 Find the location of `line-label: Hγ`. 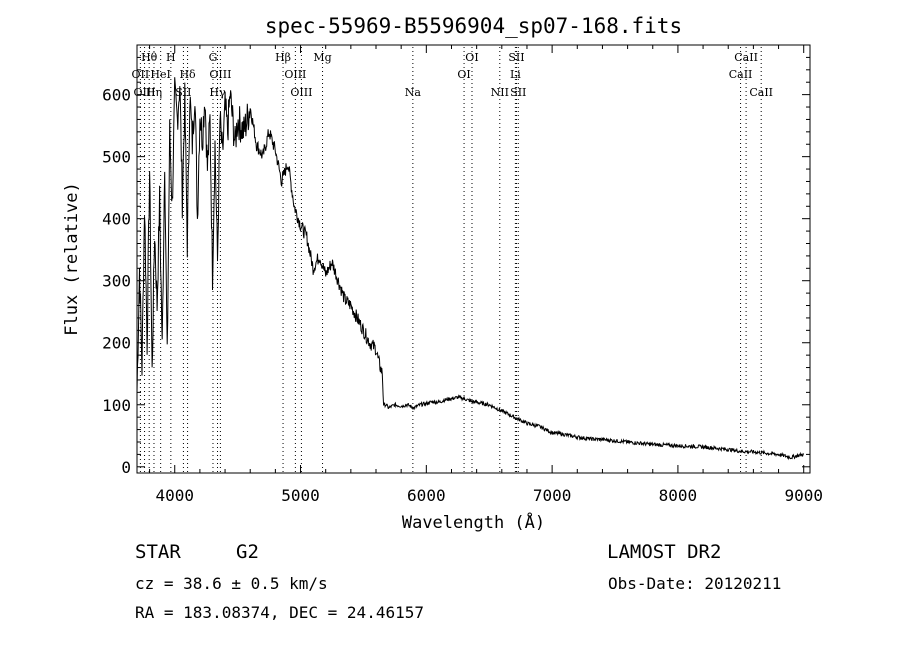

line-label: Hγ is located at coordinates (217, 92).